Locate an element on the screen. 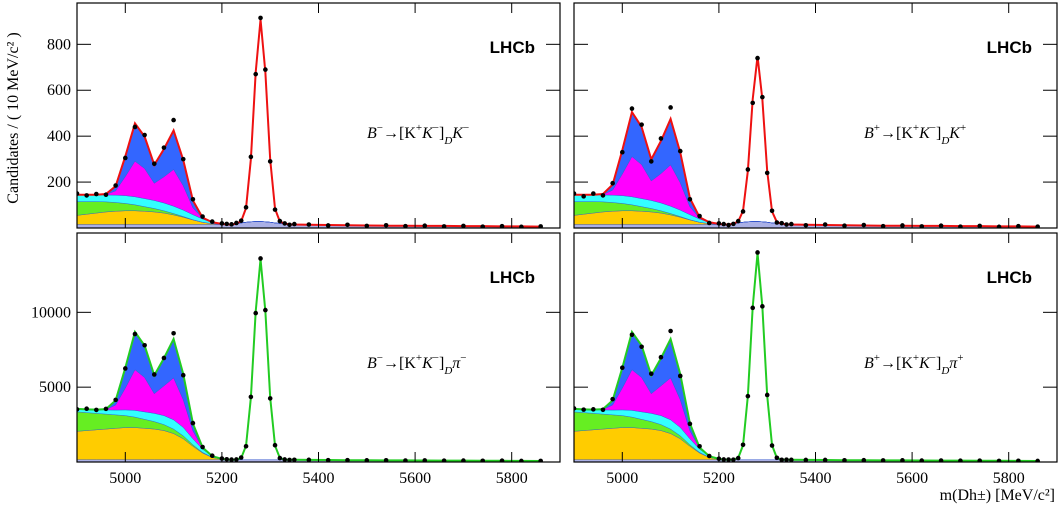 This screenshot has width=1061, height=511. decay-label: B+→[K+K−]Dπ+ is located at coordinates (914, 364).